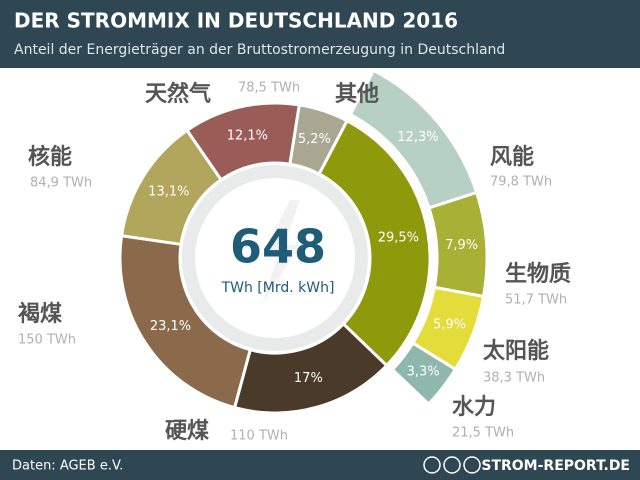  What do you see at coordinates (521, 182) in the screenshot?
I see `twh-label: 79,8 TWh` at bounding box center [521, 182].